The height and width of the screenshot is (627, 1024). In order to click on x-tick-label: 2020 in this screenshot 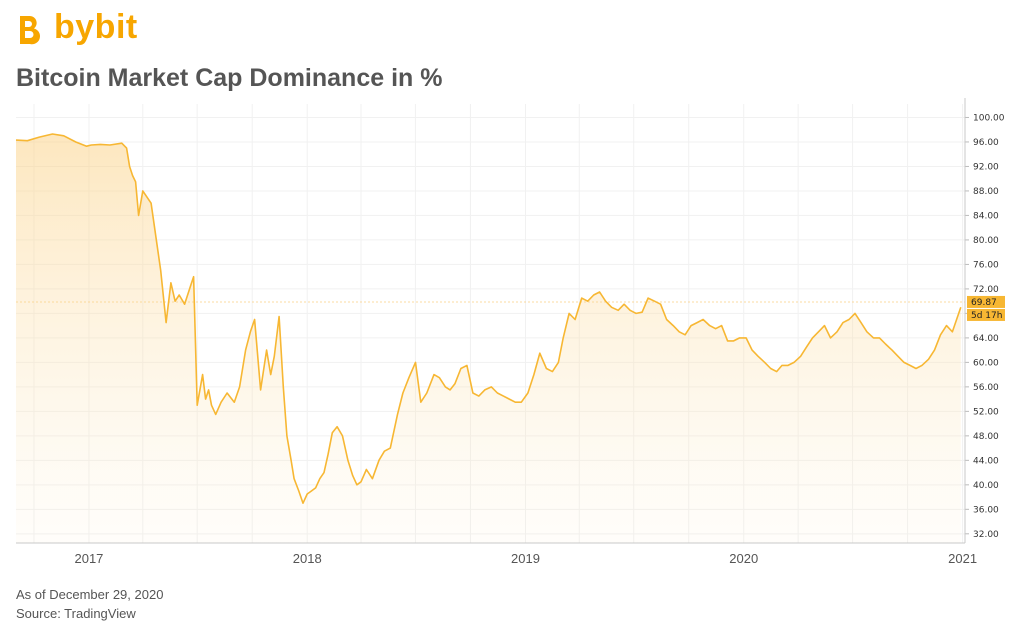, I will do `click(743, 558)`.